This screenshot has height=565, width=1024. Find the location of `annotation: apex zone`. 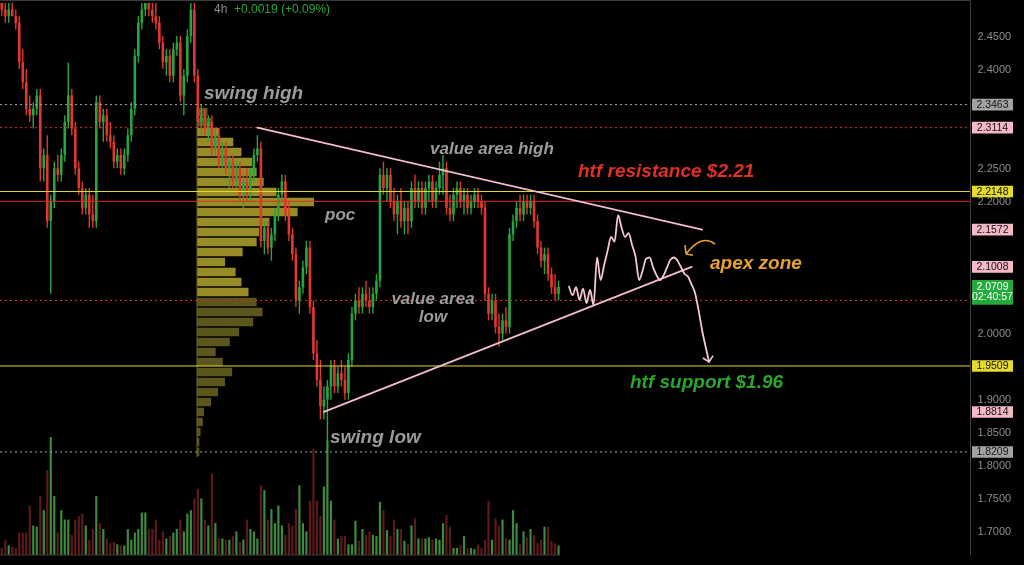

annotation: apex zone is located at coordinates (756, 262).